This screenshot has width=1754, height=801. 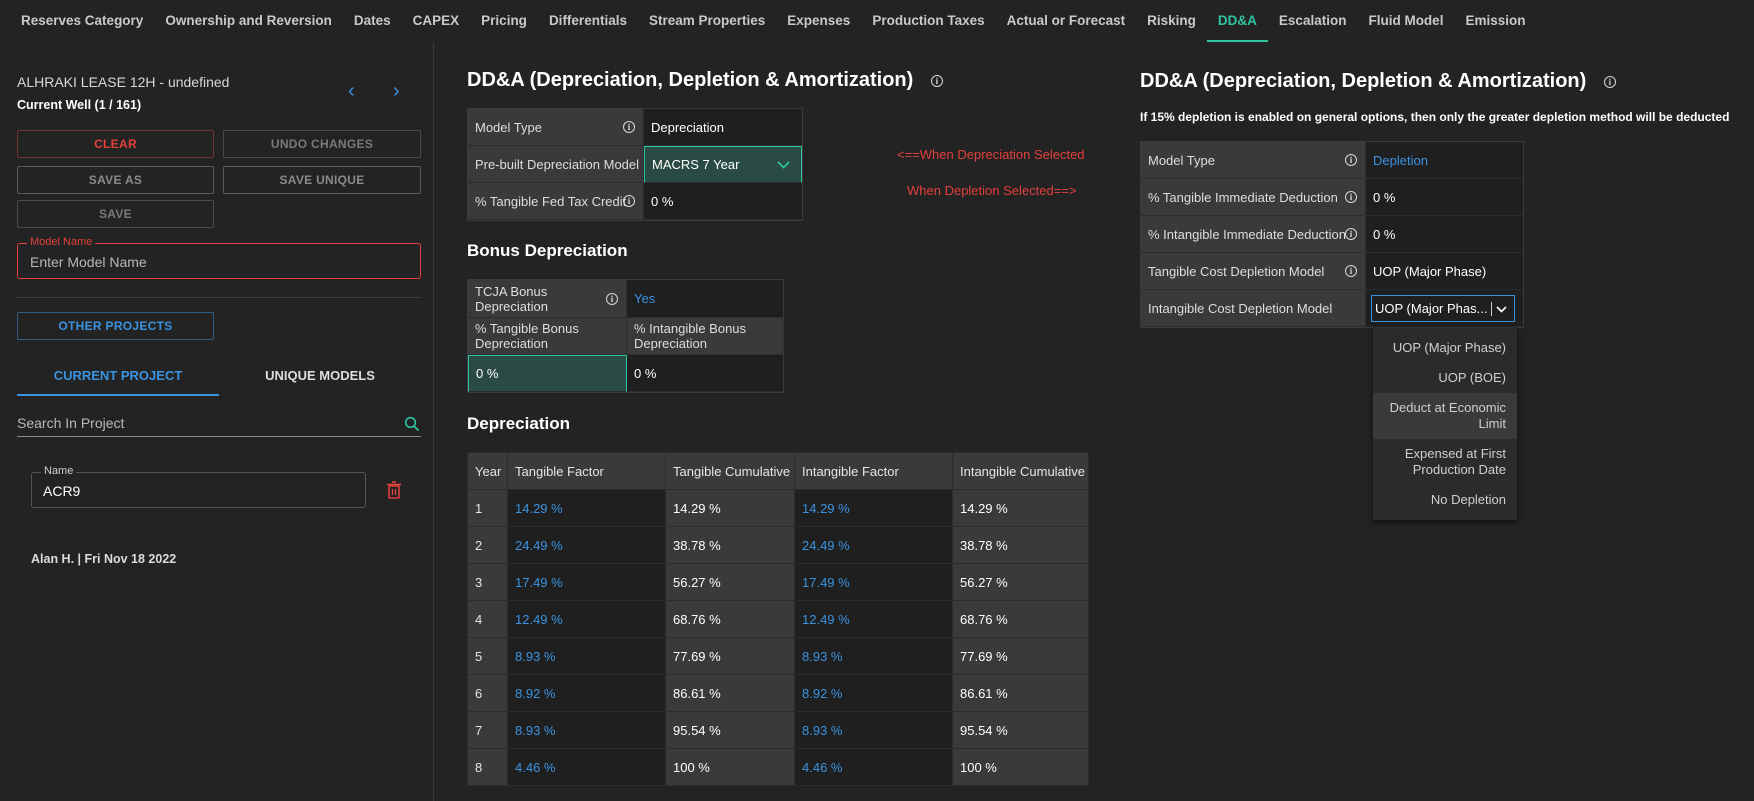 I want to click on tangible-cumulative-cell: 86.61 %, so click(x=730, y=693).